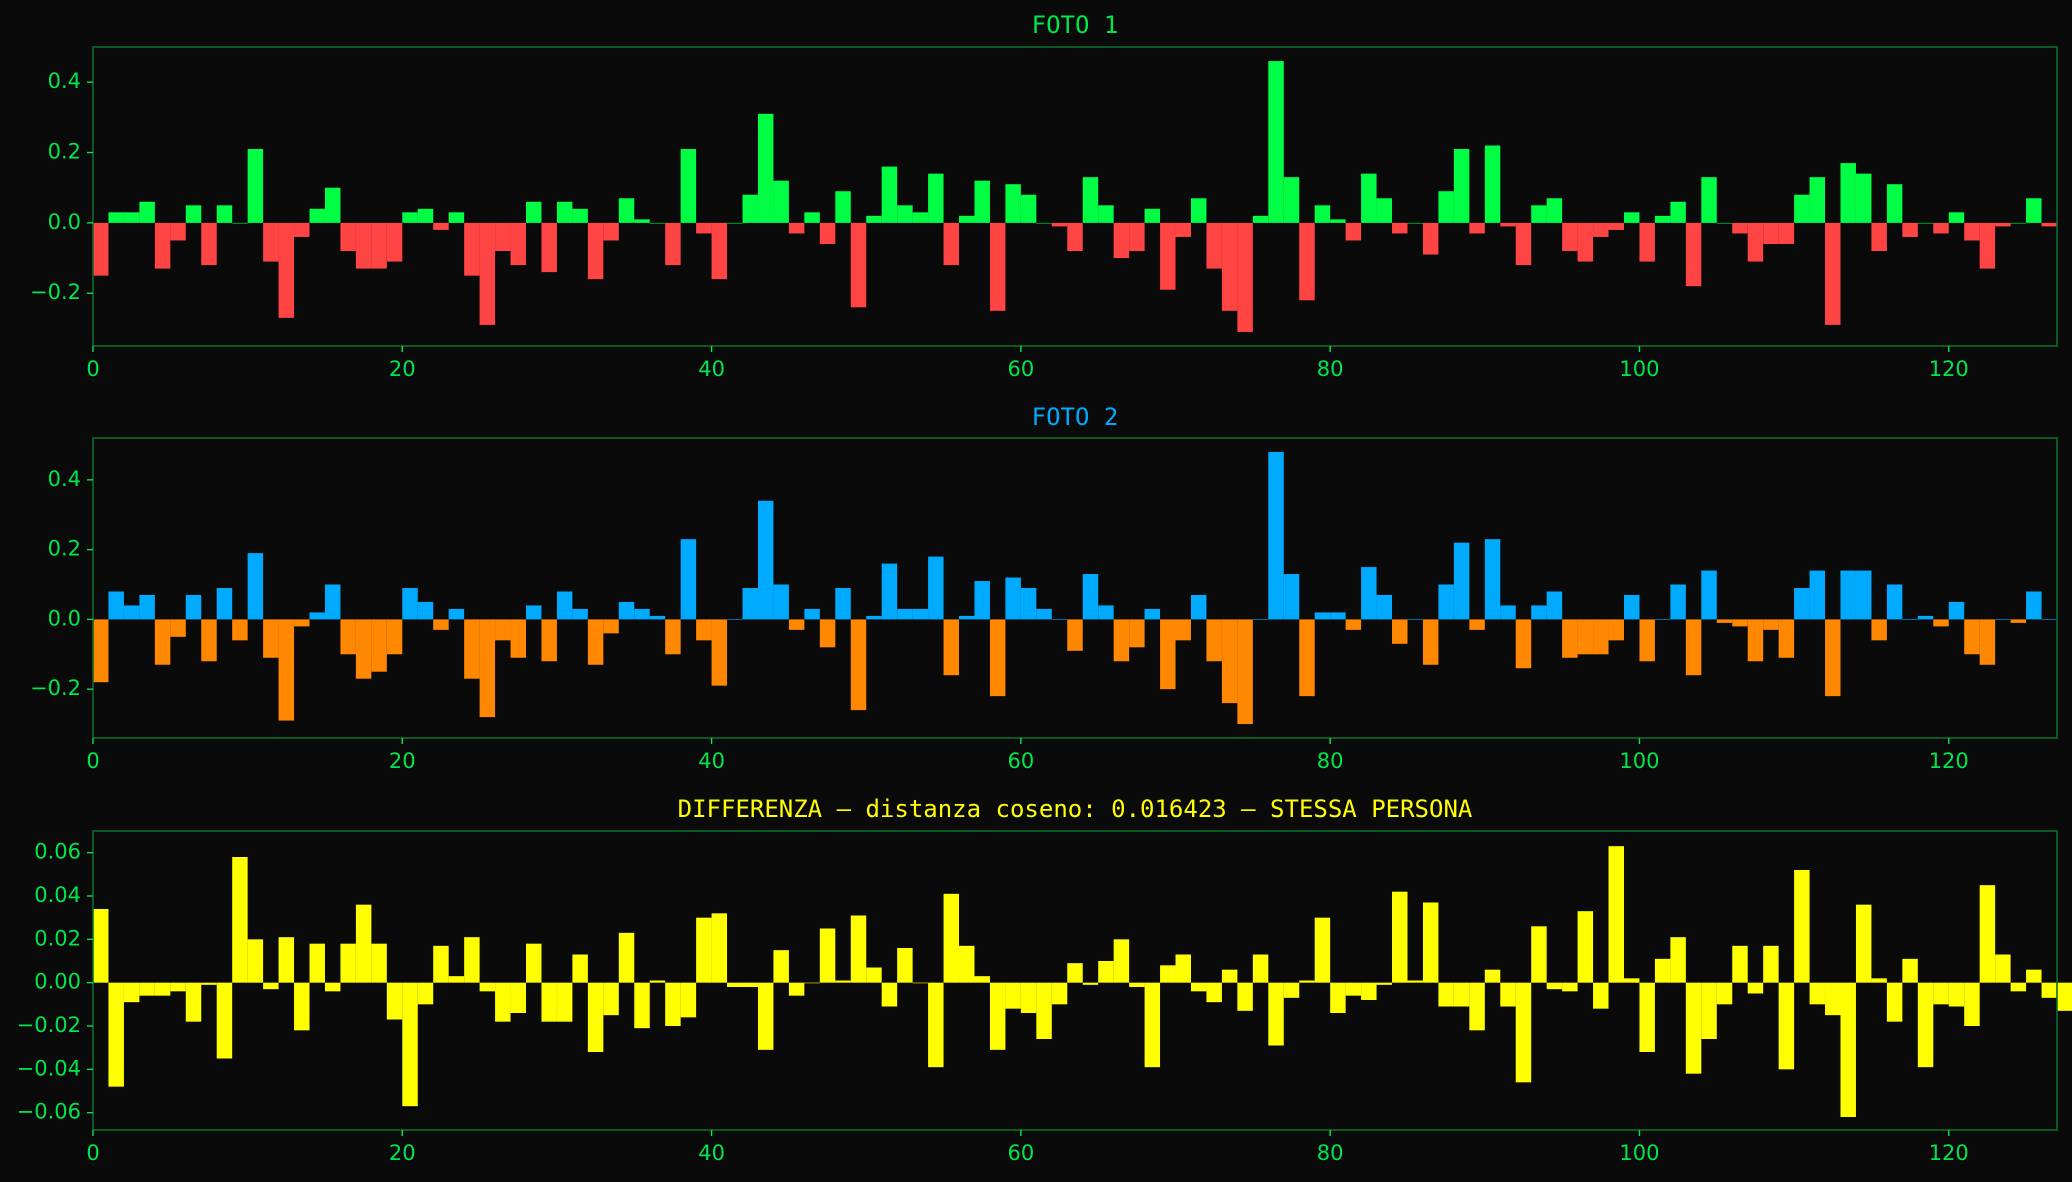 The height and width of the screenshot is (1182, 2072). Describe the element at coordinates (49, 1068) in the screenshot. I see `y-tick-label: −0.04` at that location.